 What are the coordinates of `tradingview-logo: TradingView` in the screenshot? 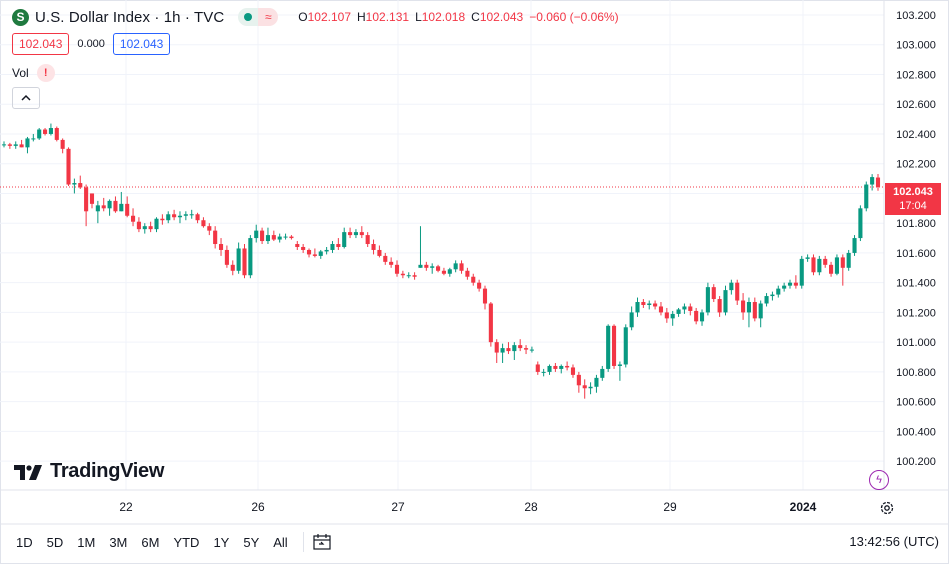 It's located at (89, 471).